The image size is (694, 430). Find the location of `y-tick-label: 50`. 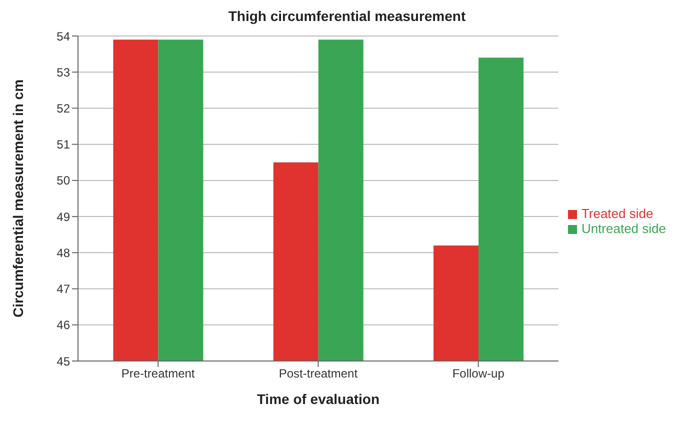

y-tick-label: 50 is located at coordinates (63, 181).